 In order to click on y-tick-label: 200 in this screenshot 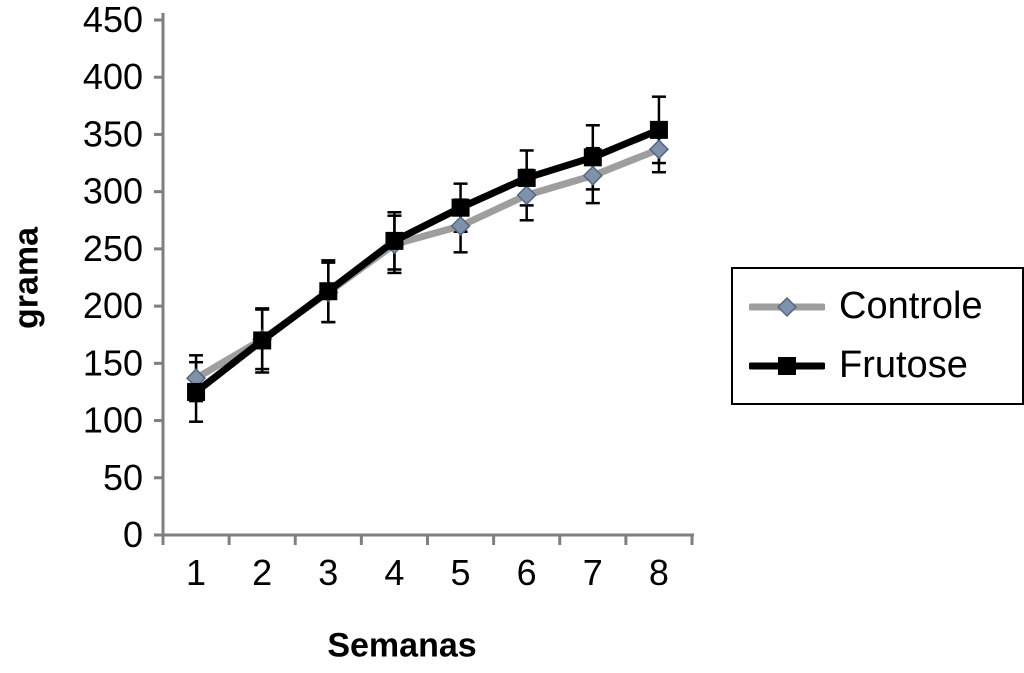, I will do `click(113, 305)`.